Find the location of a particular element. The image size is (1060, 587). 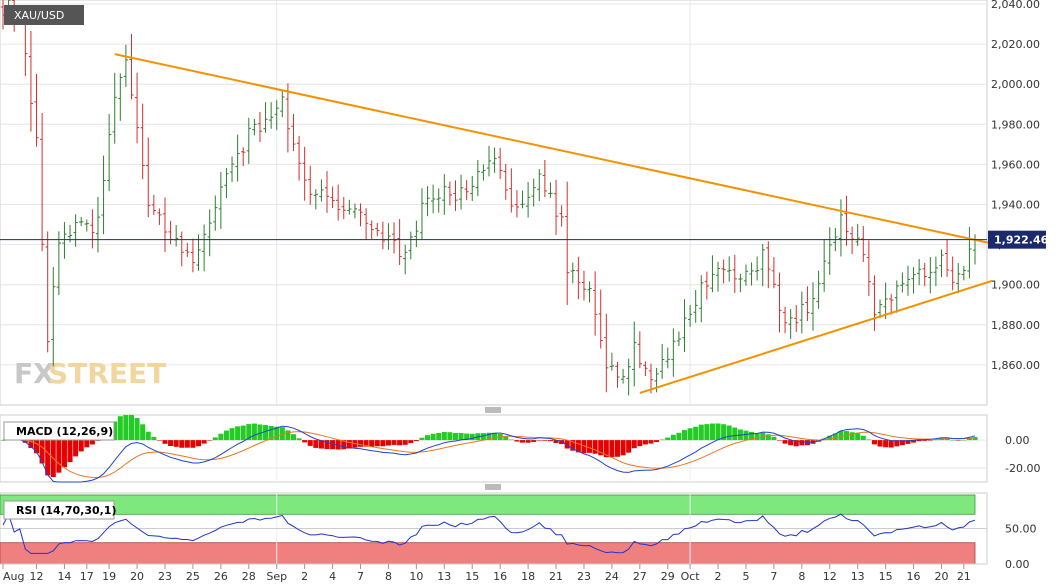

macd-panel-frame is located at coordinates (494, 448).